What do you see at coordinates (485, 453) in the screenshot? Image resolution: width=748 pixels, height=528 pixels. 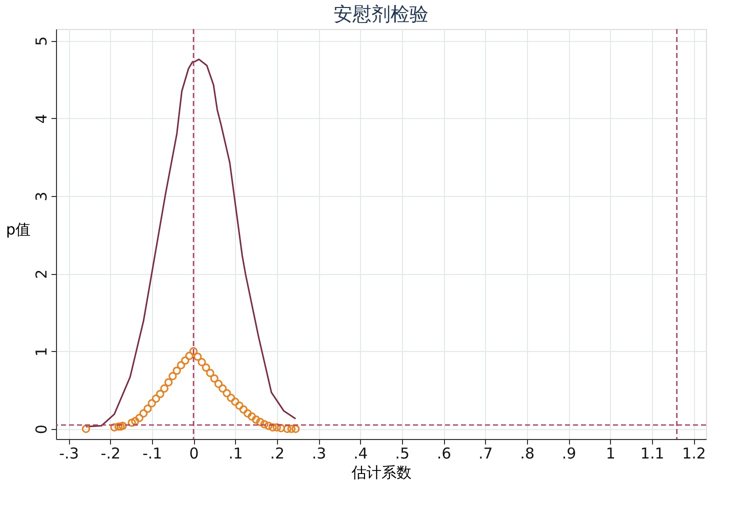 I see `x-tick-label: .7` at bounding box center [485, 453].